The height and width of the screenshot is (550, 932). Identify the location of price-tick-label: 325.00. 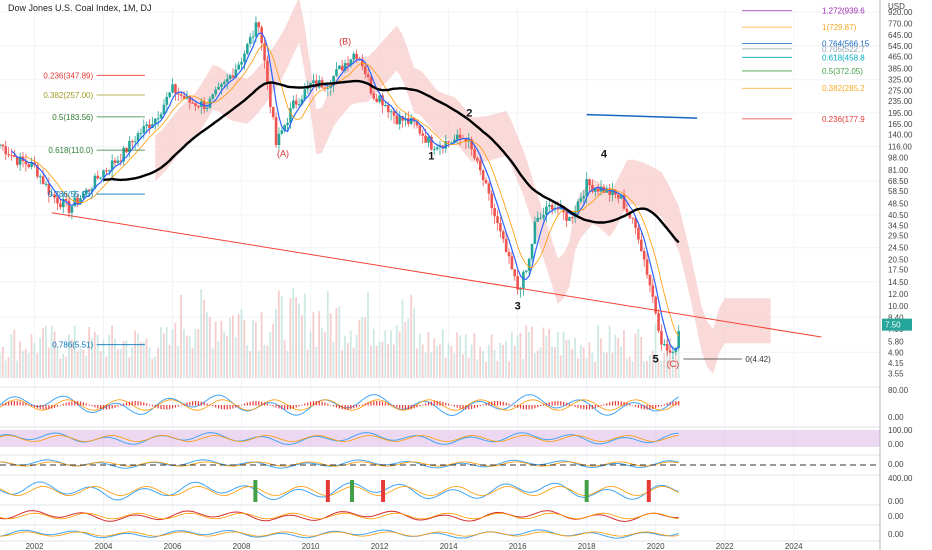
(900, 80).